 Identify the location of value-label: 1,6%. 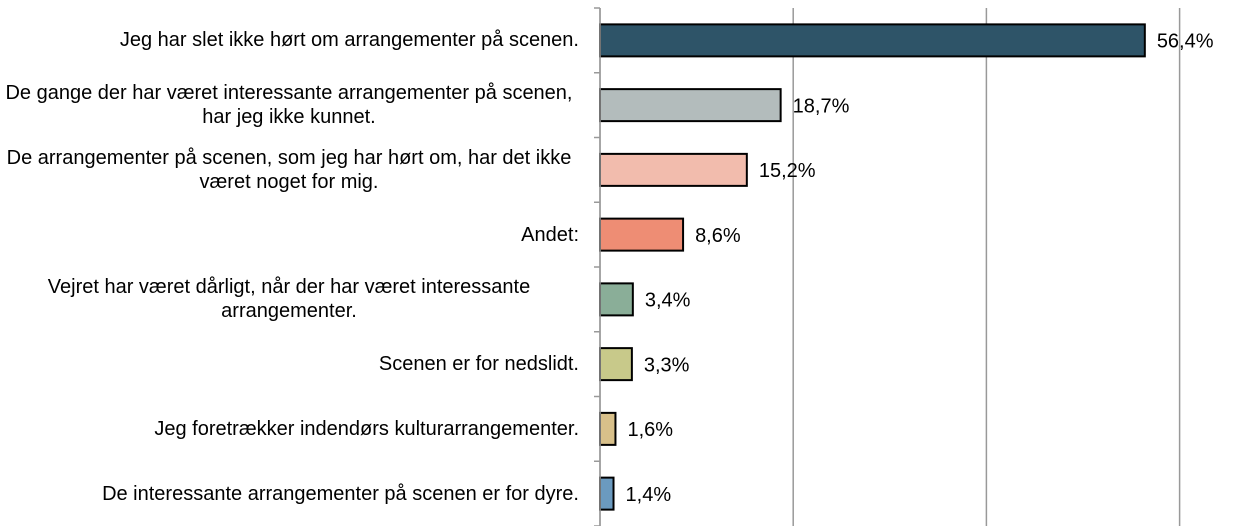
(650, 430).